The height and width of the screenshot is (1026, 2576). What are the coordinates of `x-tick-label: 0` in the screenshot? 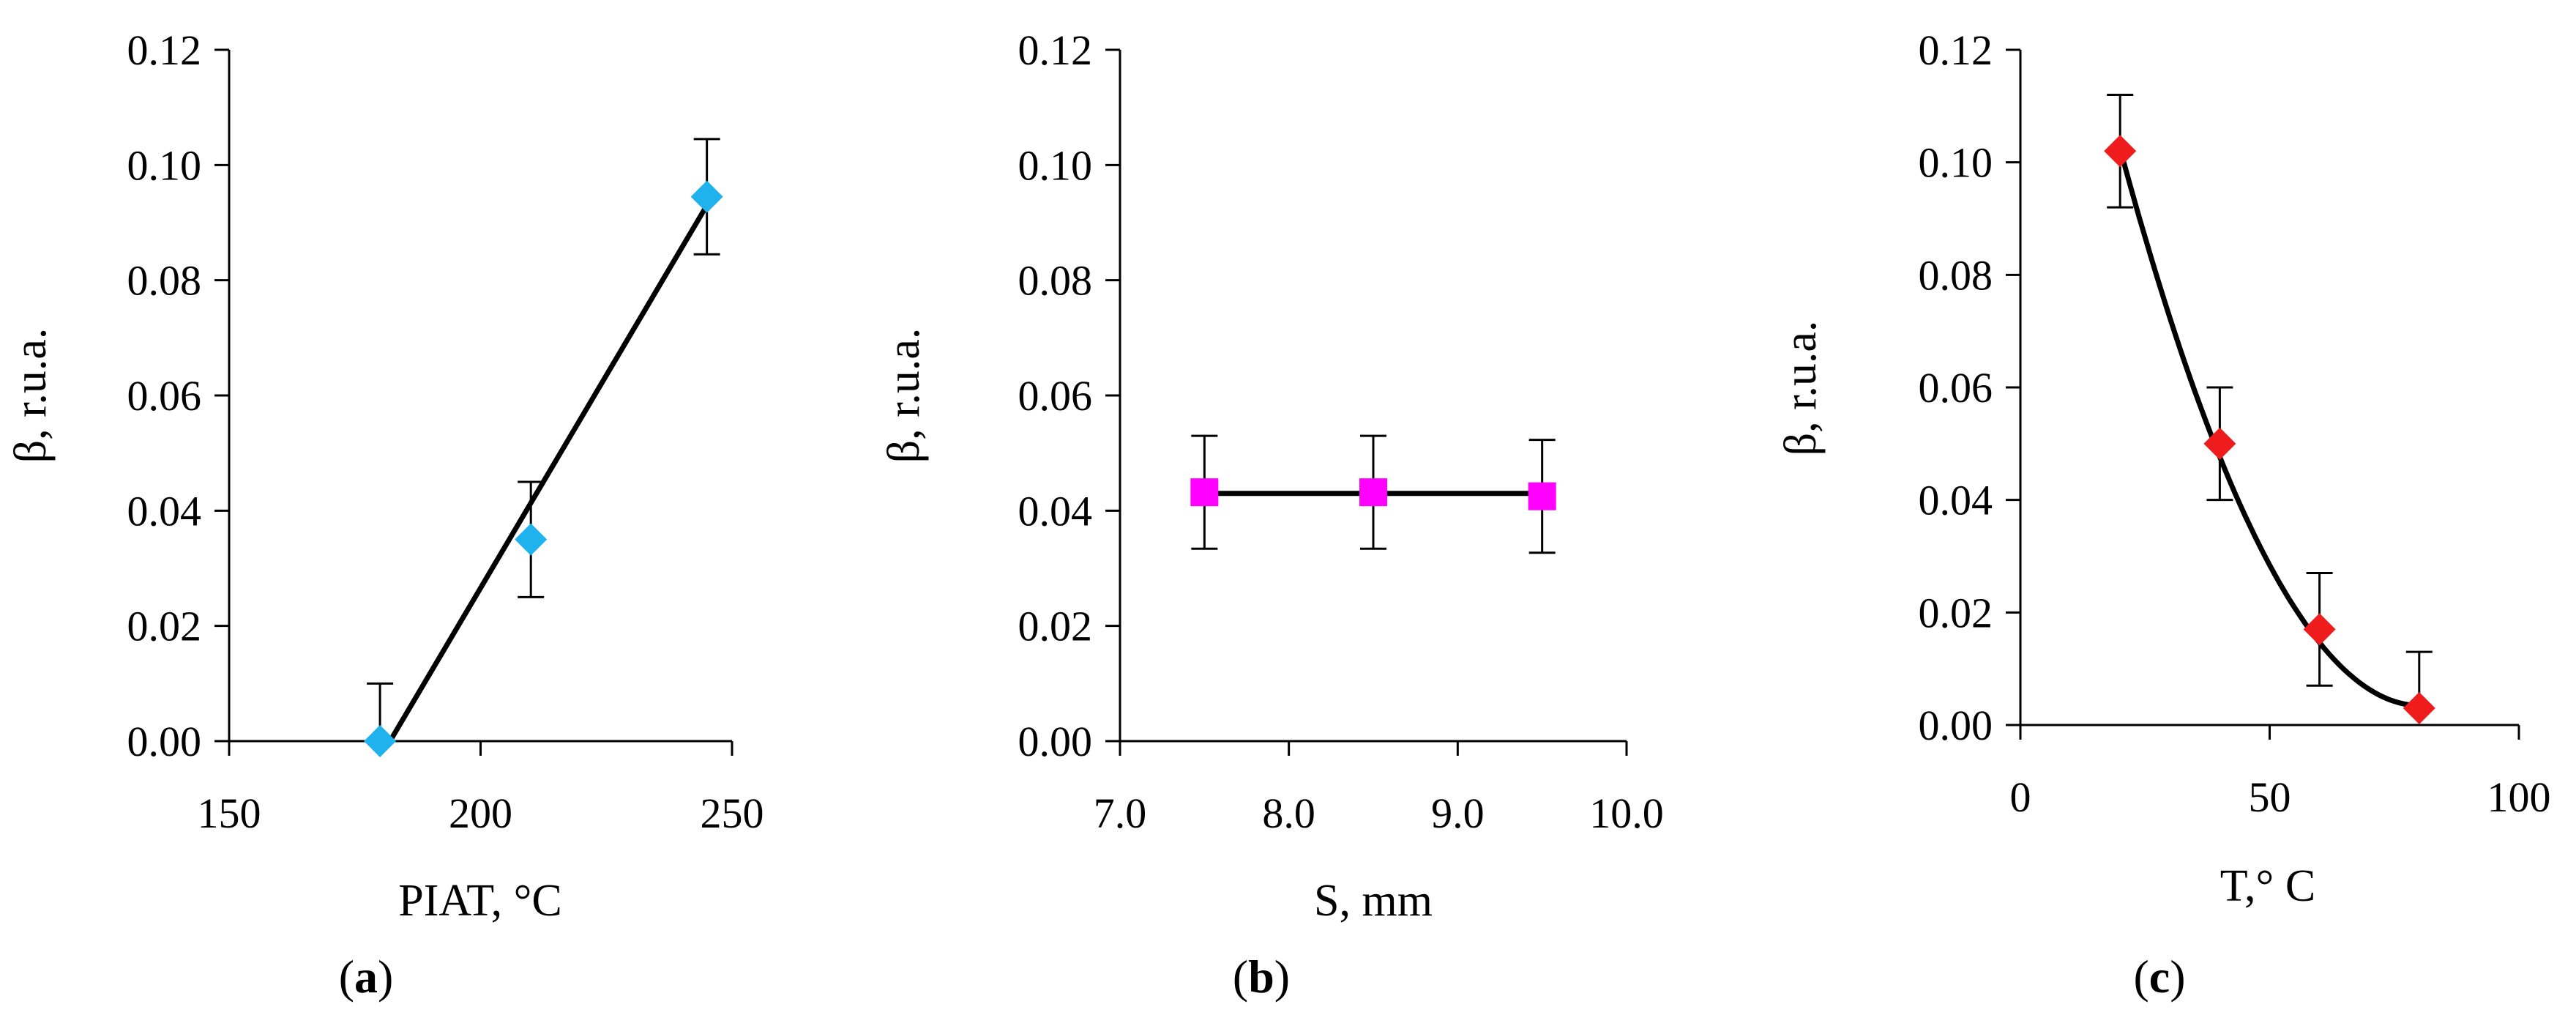 It's located at (2020, 797).